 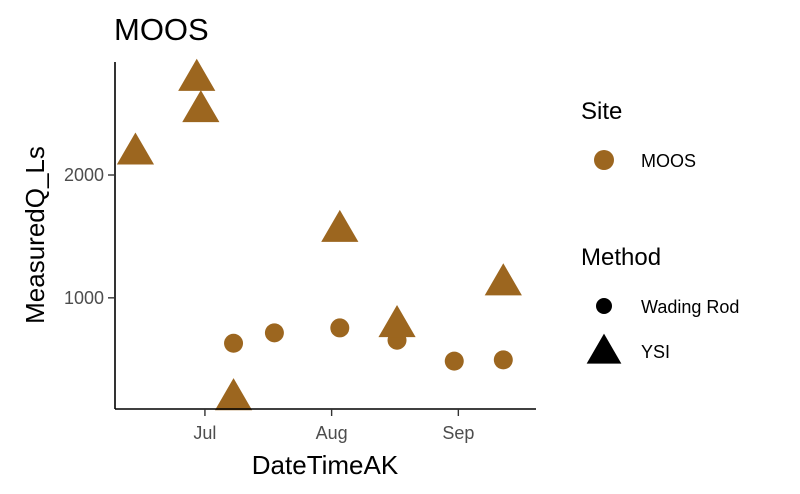 I want to click on y-axis-title: MeasuredQ_Ls, so click(x=35, y=235).